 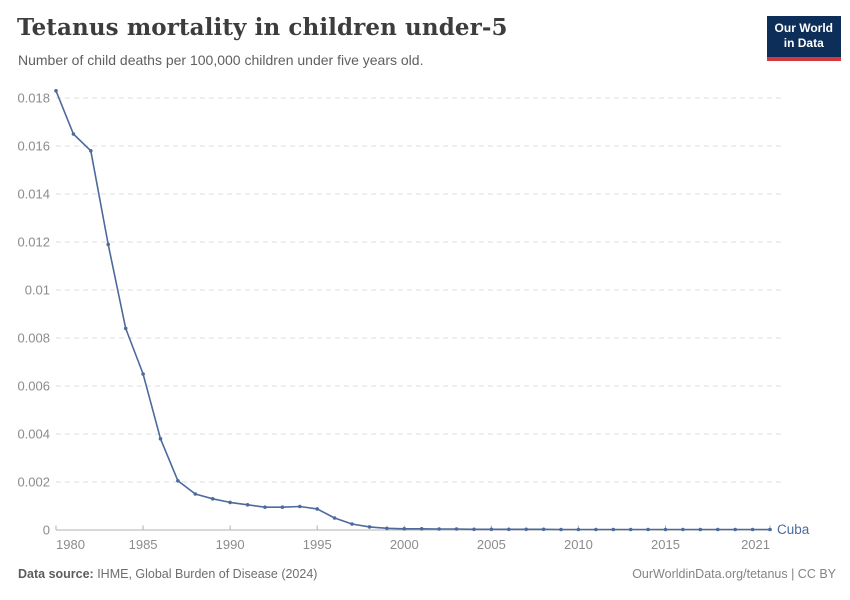 What do you see at coordinates (33, 194) in the screenshot?
I see `y-tick-label: 0.014` at bounding box center [33, 194].